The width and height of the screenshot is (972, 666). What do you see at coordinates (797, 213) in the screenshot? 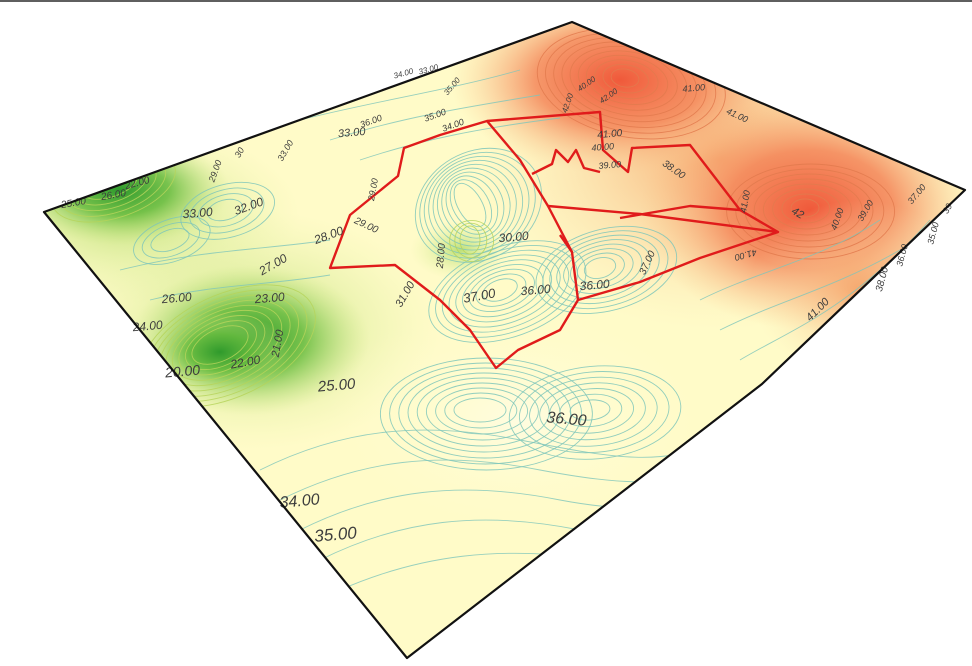
I see `contour-label: 42` at bounding box center [797, 213].